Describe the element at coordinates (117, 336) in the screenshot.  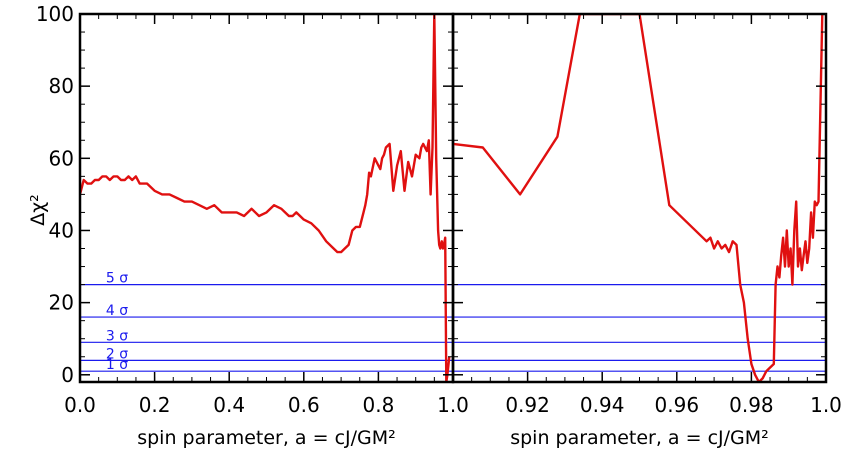
I see `sigma-label-3: 3 σ` at that location.